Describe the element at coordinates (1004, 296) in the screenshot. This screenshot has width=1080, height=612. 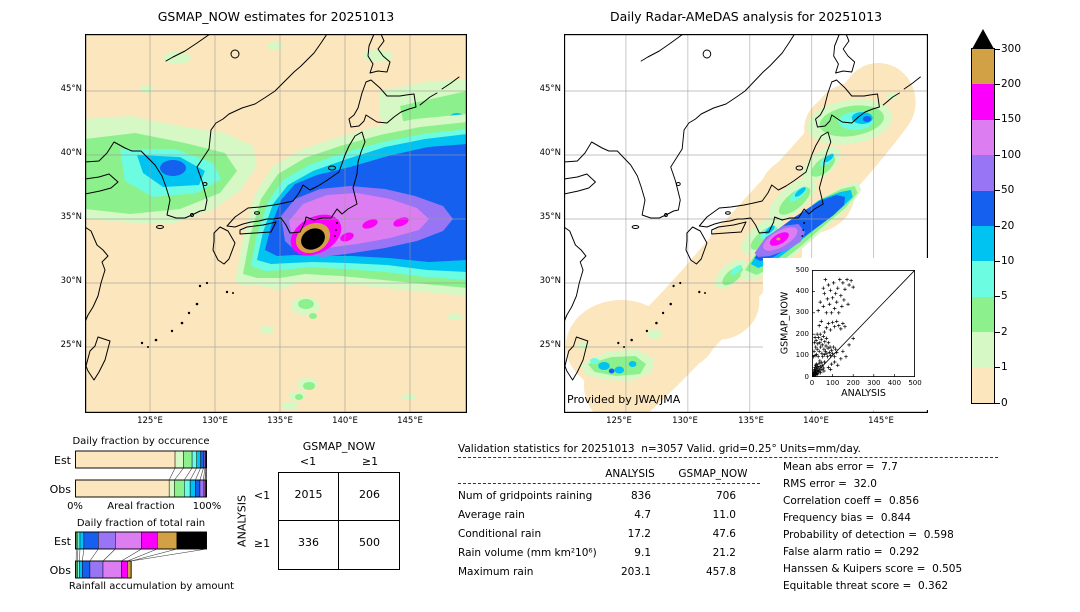
I see `colorbar-tick-label: 5` at that location.